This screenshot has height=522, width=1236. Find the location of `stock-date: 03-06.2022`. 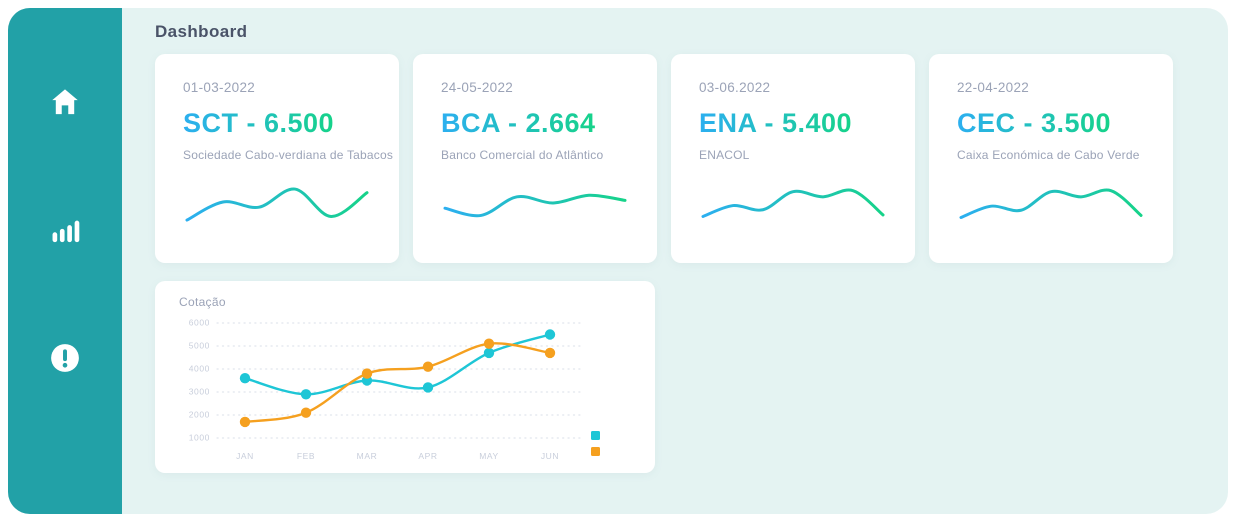

stock-date: 03-06.2022 is located at coordinates (735, 87).